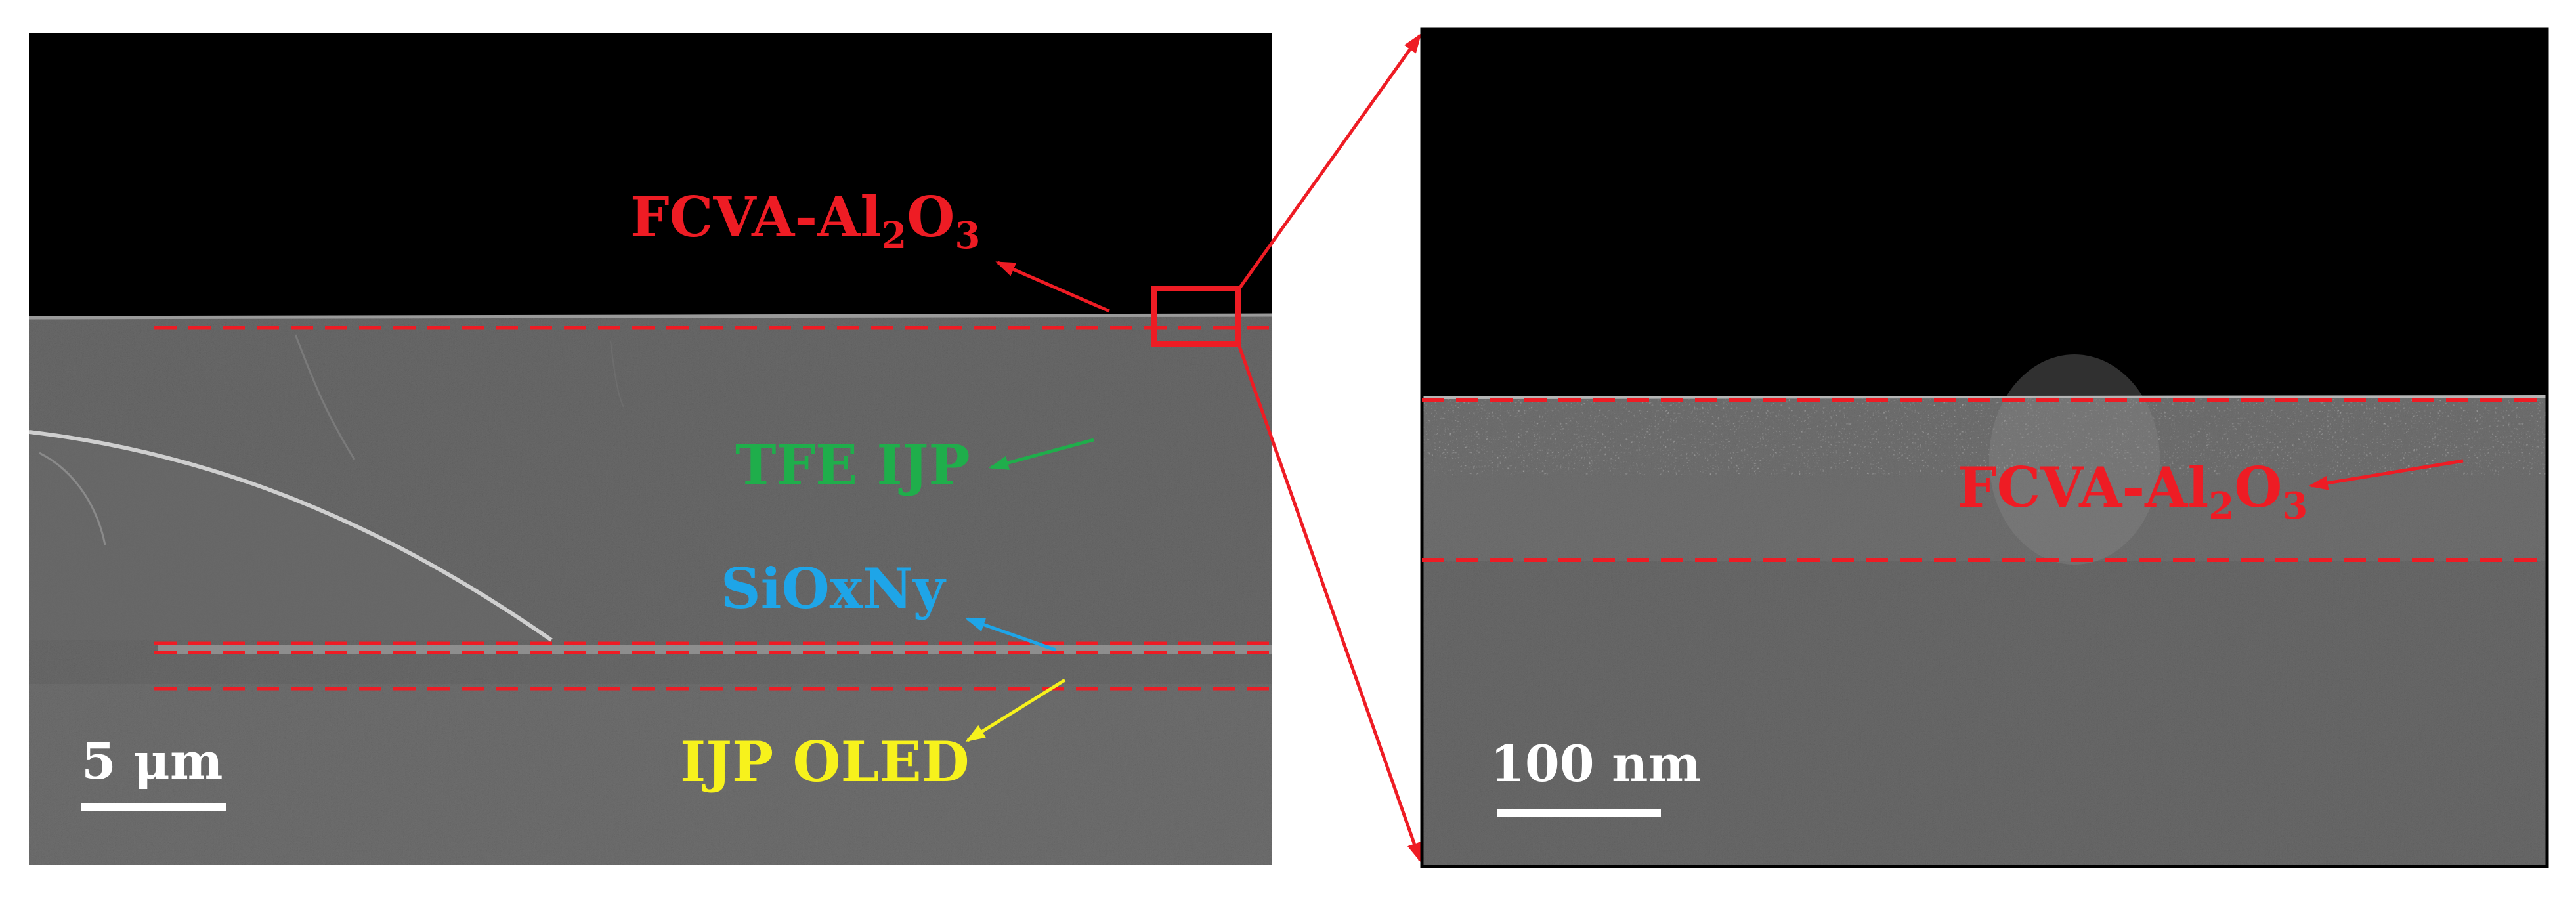 The width and height of the screenshot is (2576, 898). Describe the element at coordinates (650, 316) in the screenshot. I see `left-surface-line` at that location.